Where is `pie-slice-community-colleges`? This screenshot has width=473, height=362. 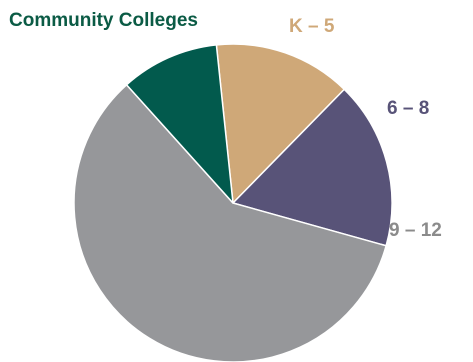
pie-slice-community-colleges is located at coordinates (179, 124).